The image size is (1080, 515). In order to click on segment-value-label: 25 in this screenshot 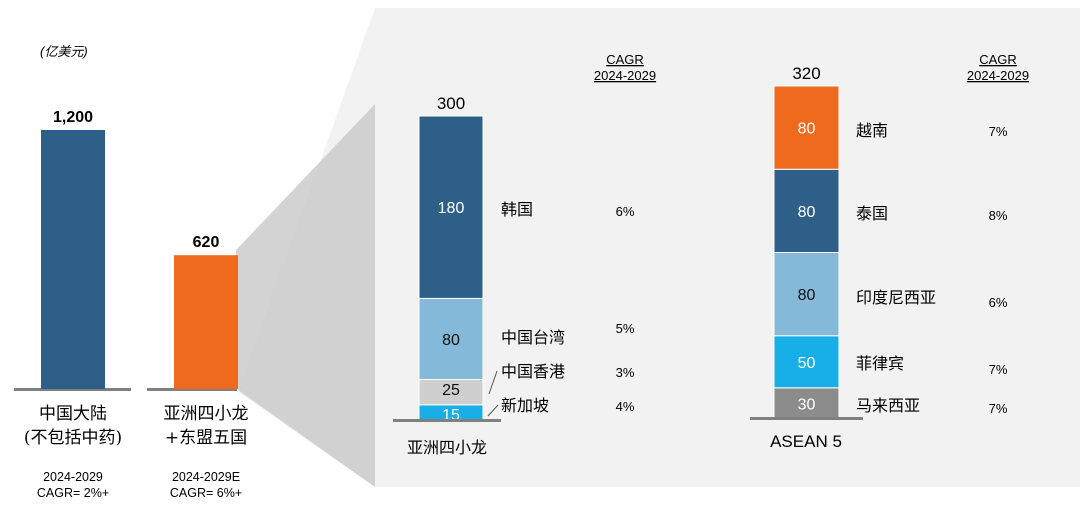, I will do `click(451, 390)`.